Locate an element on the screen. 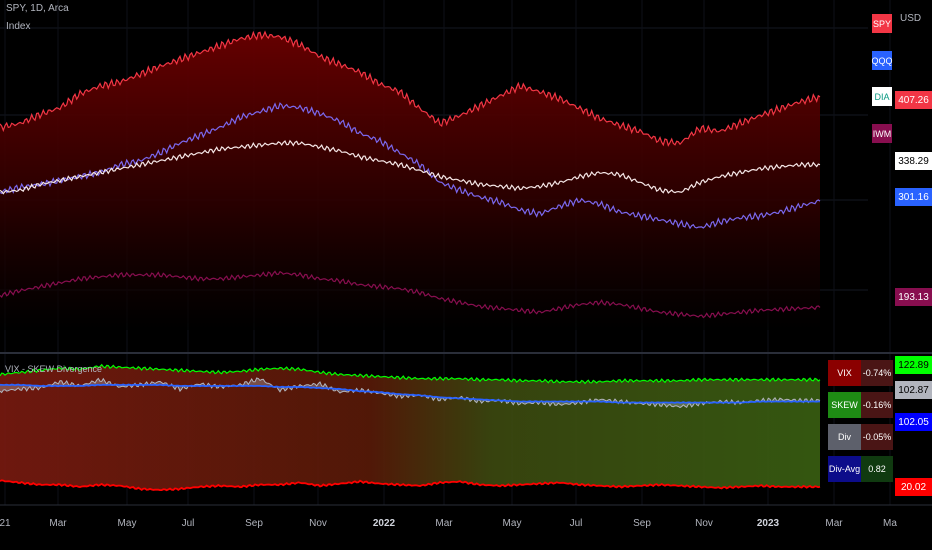  skew-line is located at coordinates (410, 374).